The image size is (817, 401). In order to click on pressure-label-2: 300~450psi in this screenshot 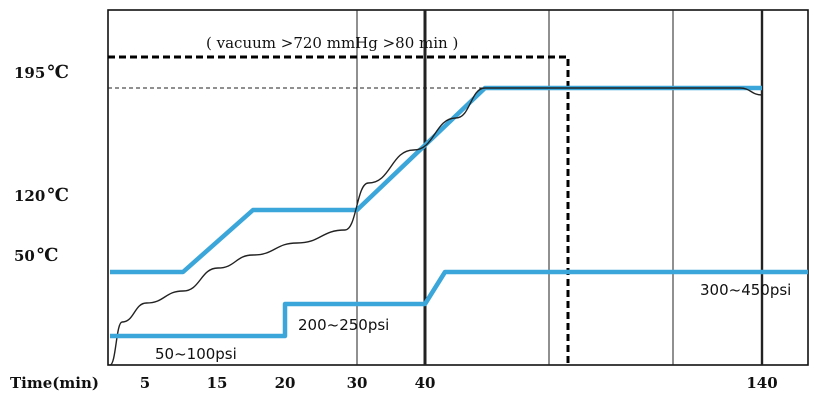, I will do `click(745, 290)`.